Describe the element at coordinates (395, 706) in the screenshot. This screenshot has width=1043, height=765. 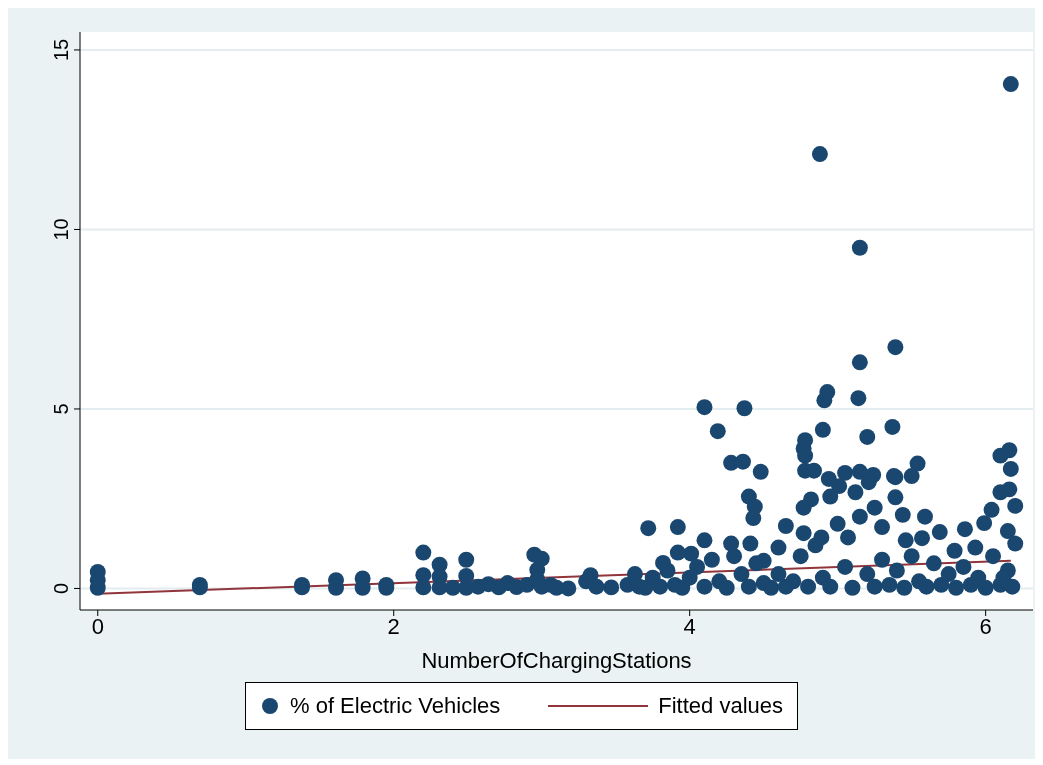
I see `legend-label: % of Electric Vehicles` at that location.